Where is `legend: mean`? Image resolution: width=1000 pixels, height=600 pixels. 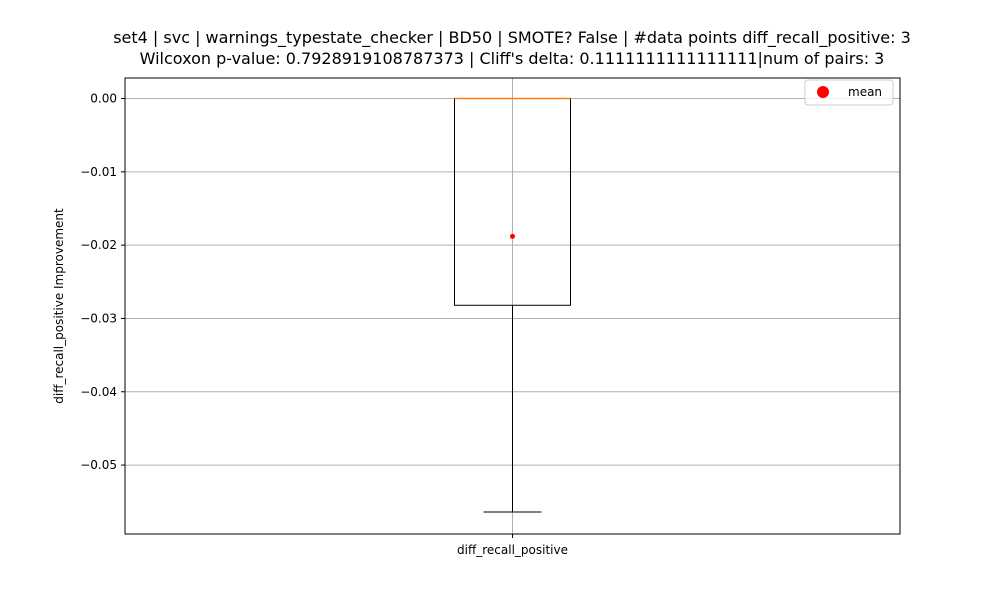 legend: mean is located at coordinates (849, 92).